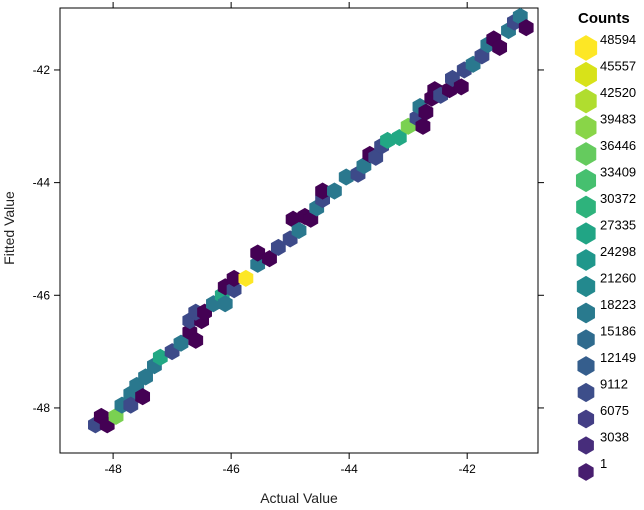  What do you see at coordinates (42, 183) in the screenshot?
I see `y-tick-label: -44` at bounding box center [42, 183].